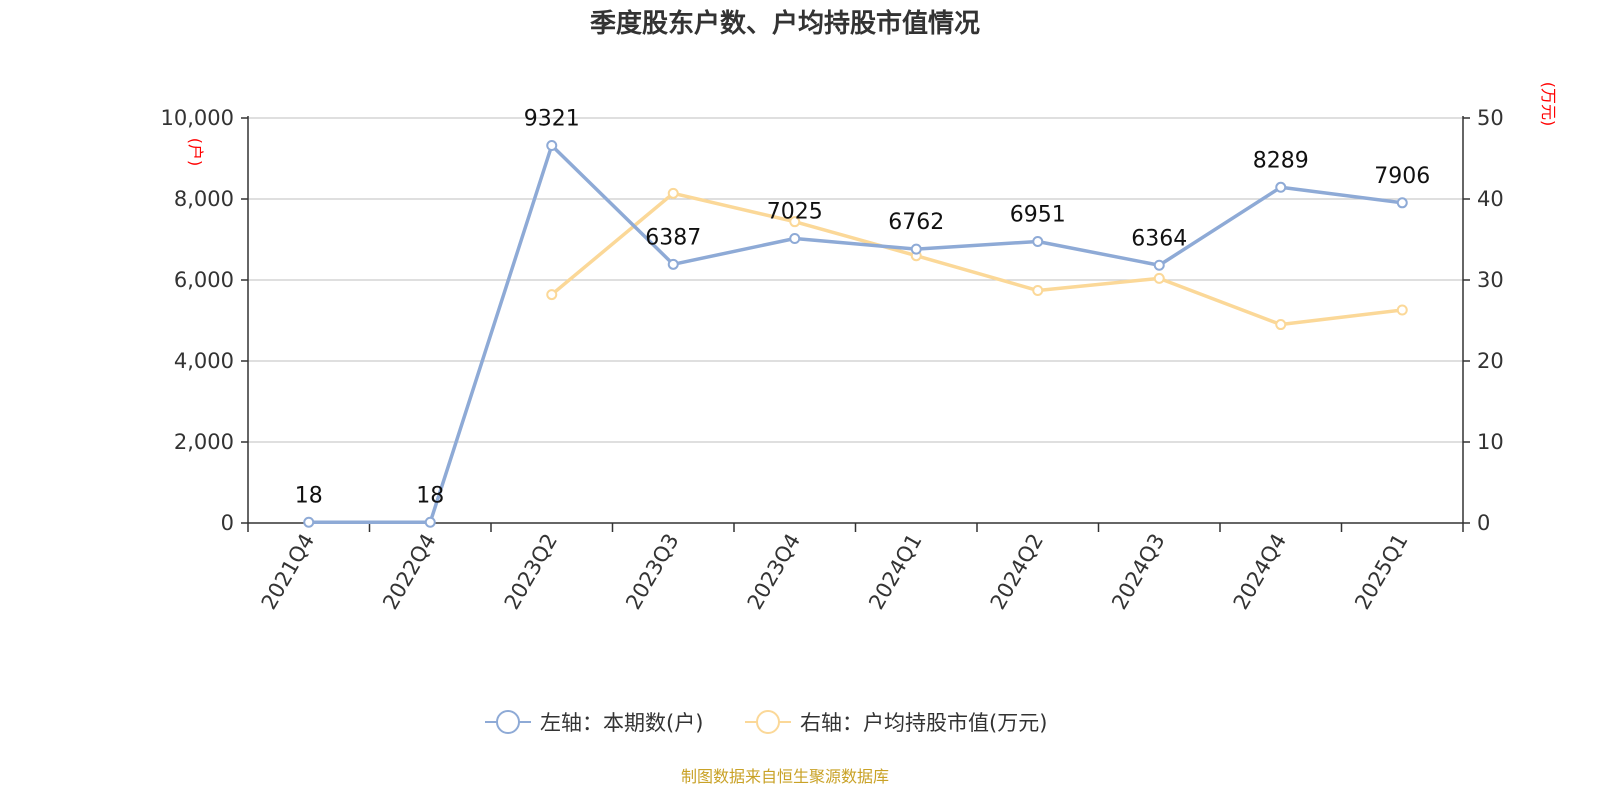 The image size is (1600, 800). Describe the element at coordinates (652, 572) in the screenshot. I see `x-tick-label: 2023Q3` at that location.